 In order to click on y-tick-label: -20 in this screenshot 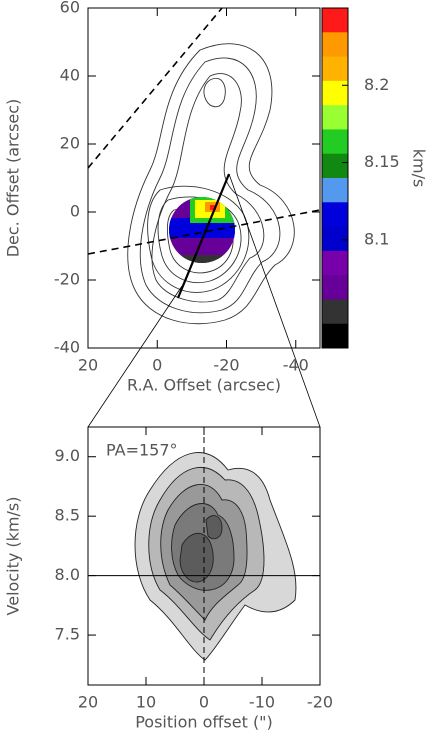, I will do `click(67, 279)`.